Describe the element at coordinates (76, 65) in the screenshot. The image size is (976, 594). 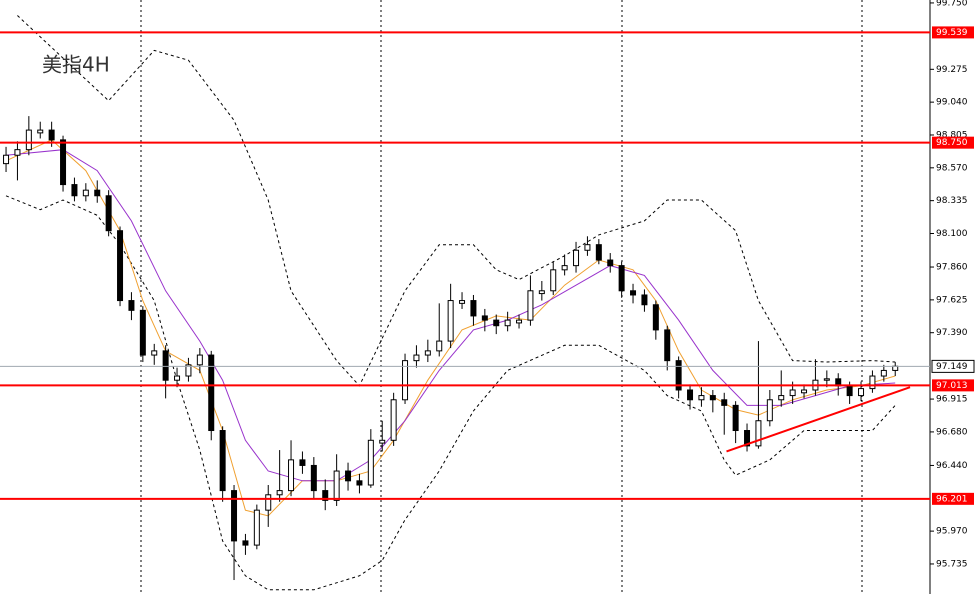
I see `chart-title: 美指4H` at that location.